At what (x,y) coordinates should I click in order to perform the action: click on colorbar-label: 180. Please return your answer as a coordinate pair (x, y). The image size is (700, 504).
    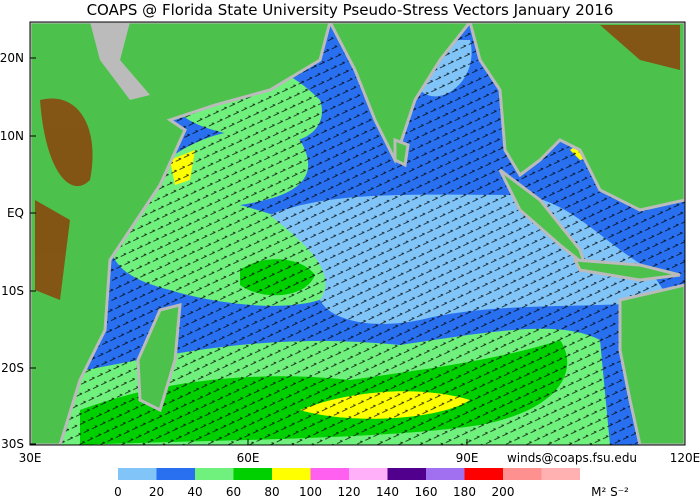
    Looking at the image, I should click on (464, 492).